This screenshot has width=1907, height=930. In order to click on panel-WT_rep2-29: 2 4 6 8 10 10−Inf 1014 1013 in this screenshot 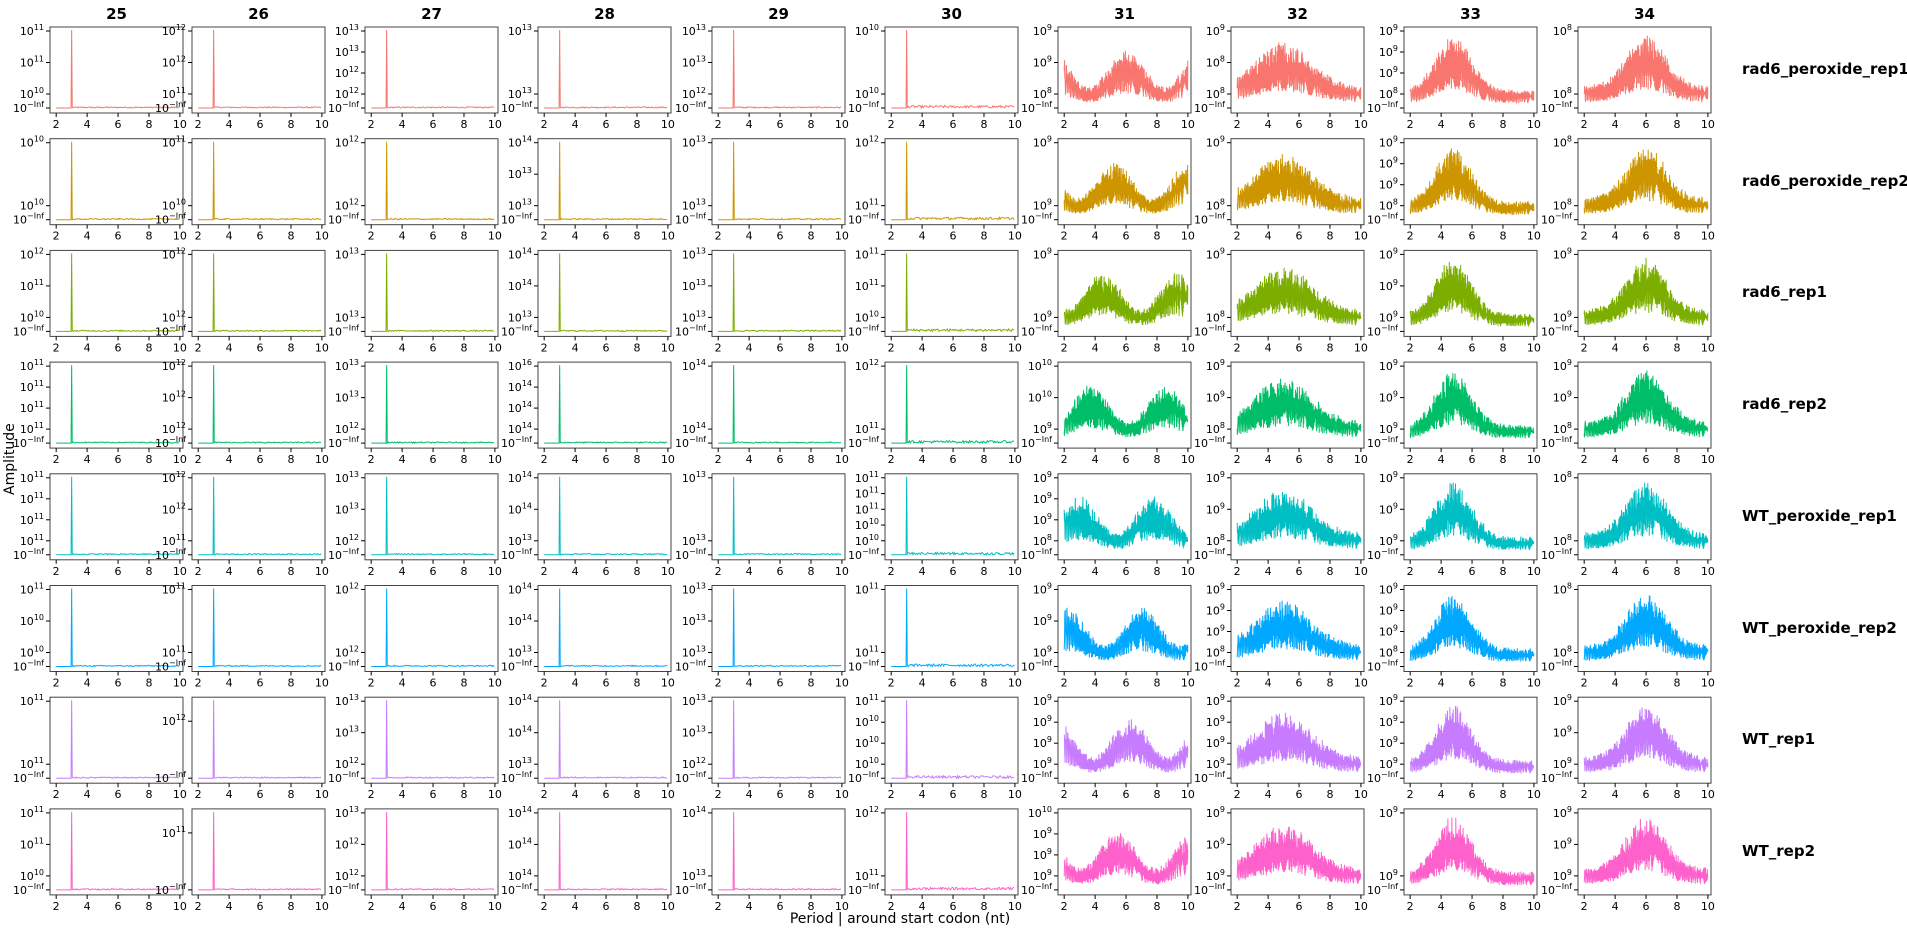, I will do `click(762, 859)`.